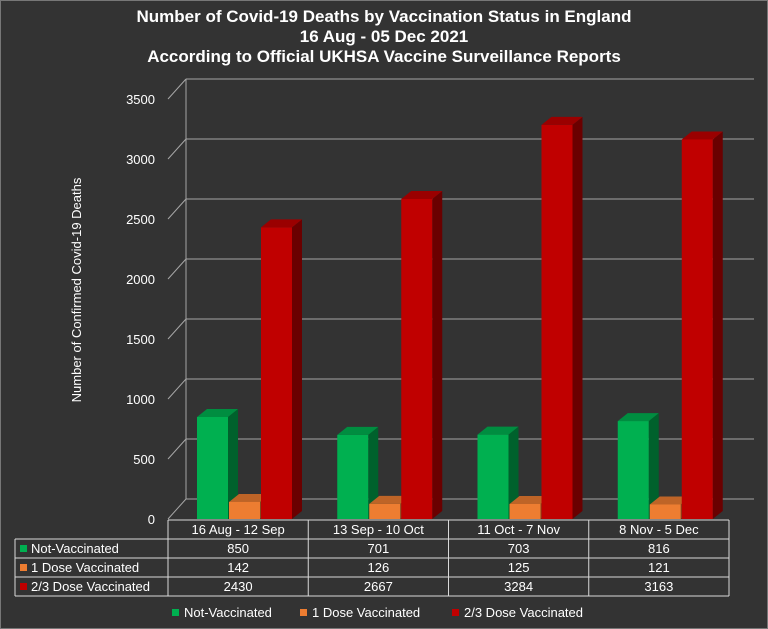  What do you see at coordinates (378, 529) in the screenshot?
I see `x-category-label: 13 Sep - 10 Oct` at bounding box center [378, 529].